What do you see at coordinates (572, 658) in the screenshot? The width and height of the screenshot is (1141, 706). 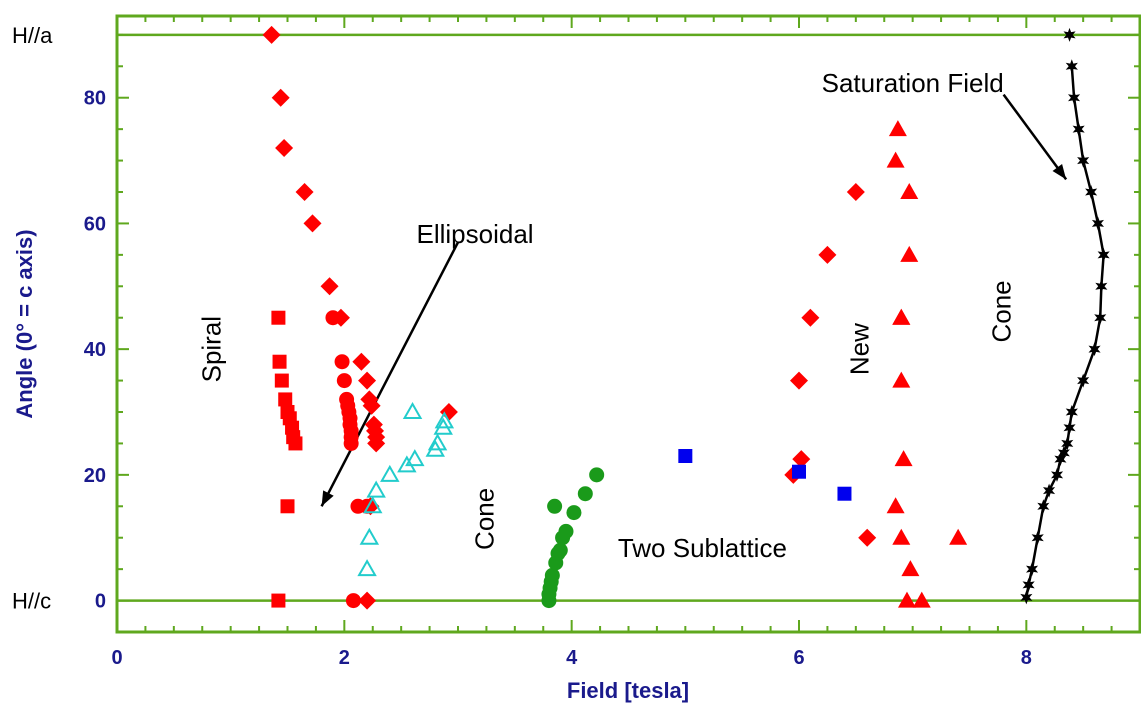 I see `x-tick-label: 4` at bounding box center [572, 658].